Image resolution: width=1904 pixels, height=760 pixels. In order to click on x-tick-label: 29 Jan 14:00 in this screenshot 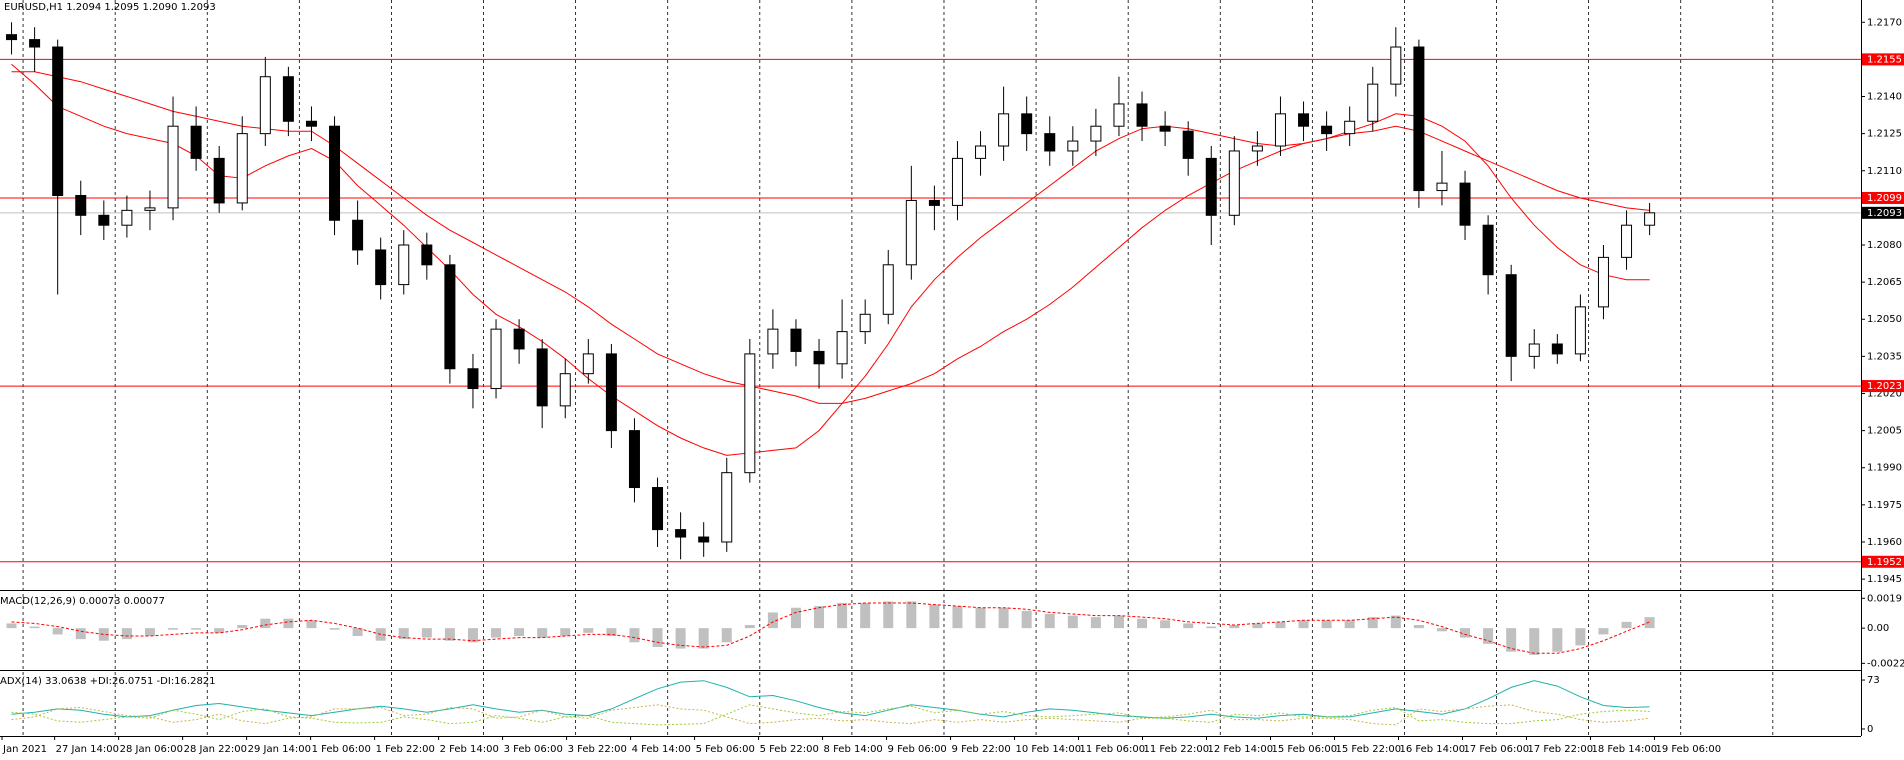, I will do `click(279, 749)`.